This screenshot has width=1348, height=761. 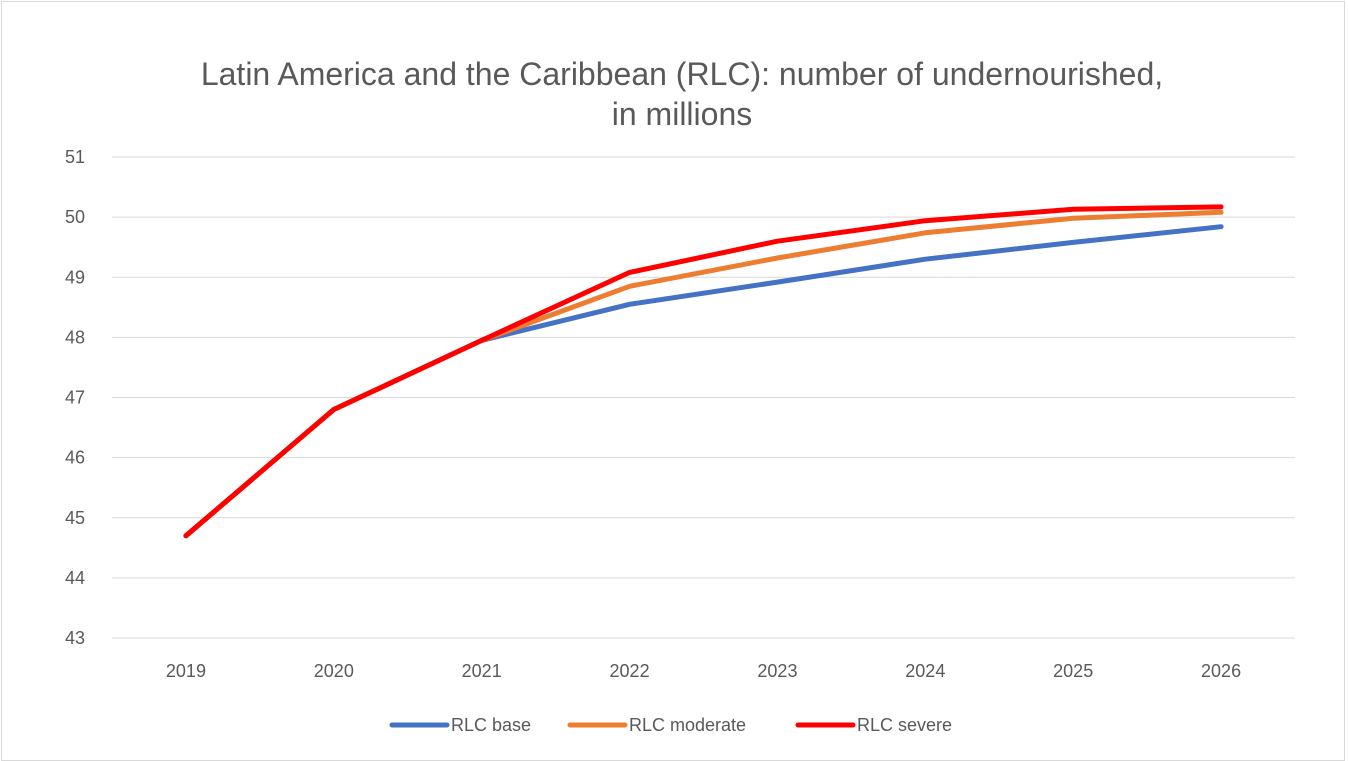 What do you see at coordinates (75, 157) in the screenshot?
I see `y-tick-label: 51` at bounding box center [75, 157].